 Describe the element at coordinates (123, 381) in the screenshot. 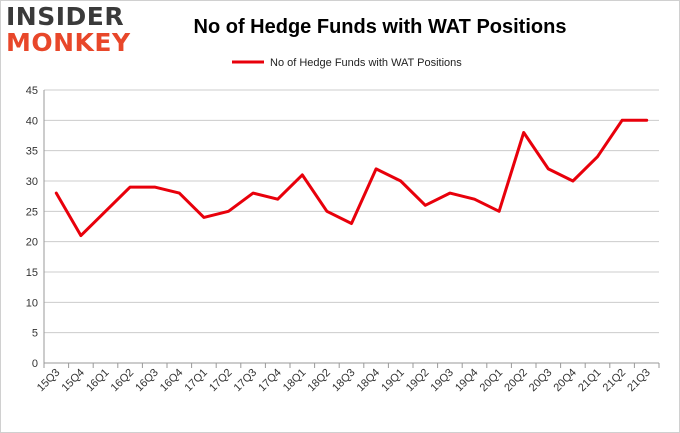

I see `x-tick-label: 16Q2` at that location.